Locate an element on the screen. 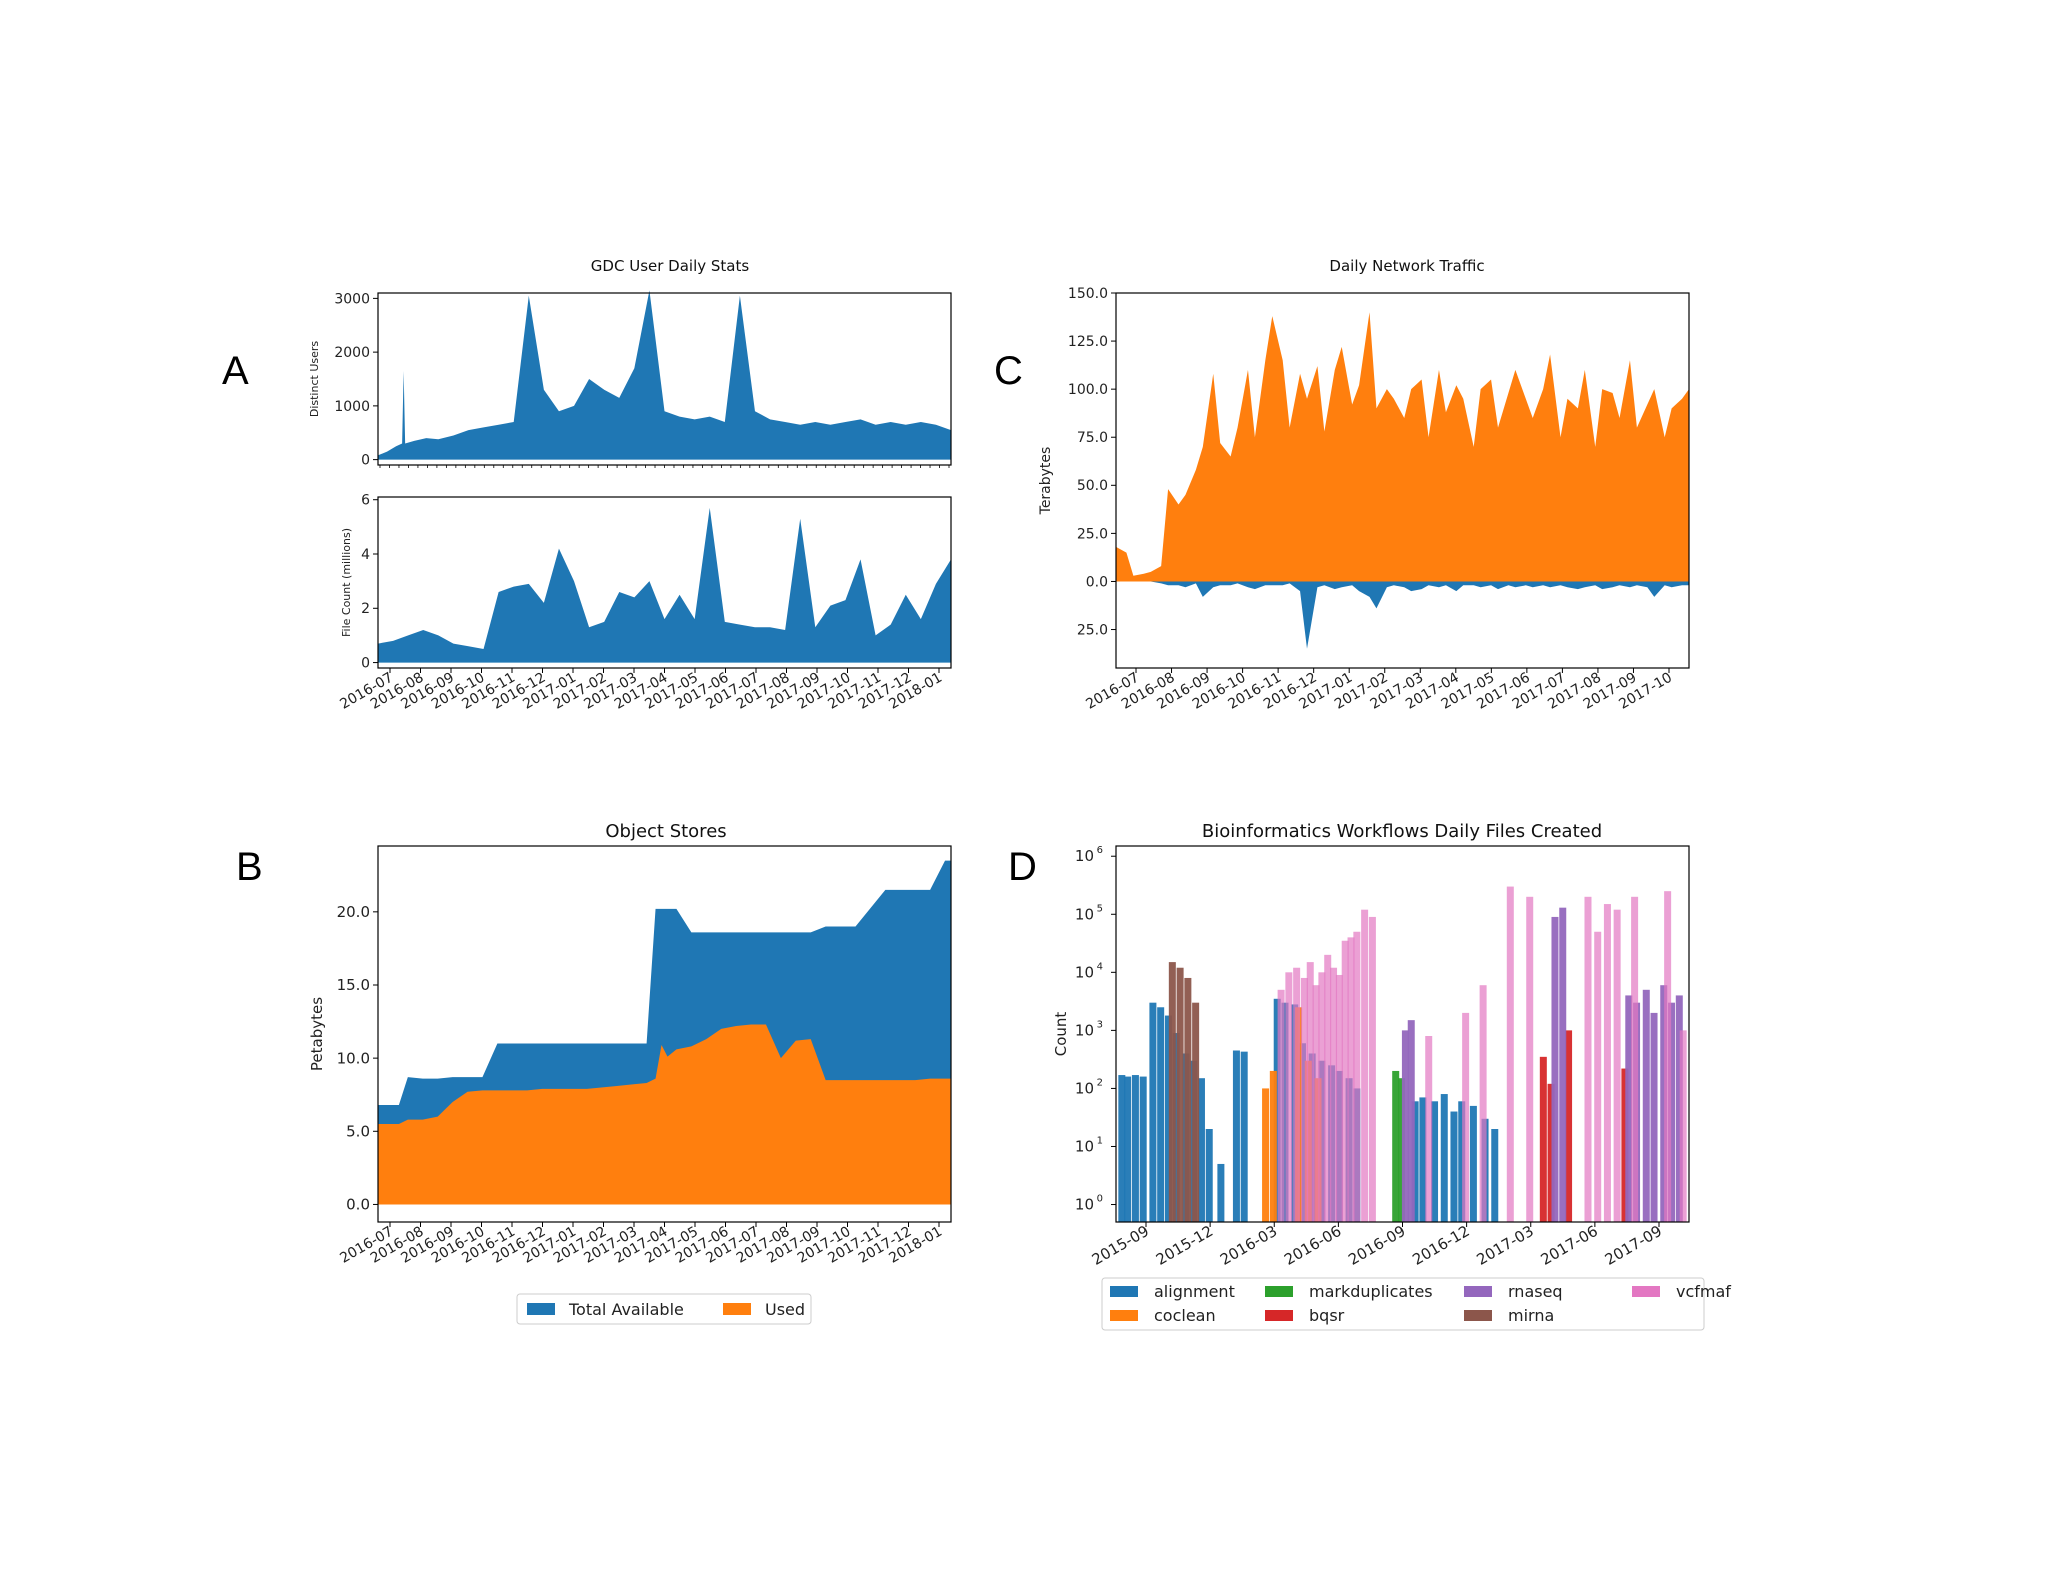 This screenshot has height=1582, width=2048. y-tick-label: 20.0 is located at coordinates (353, 912).